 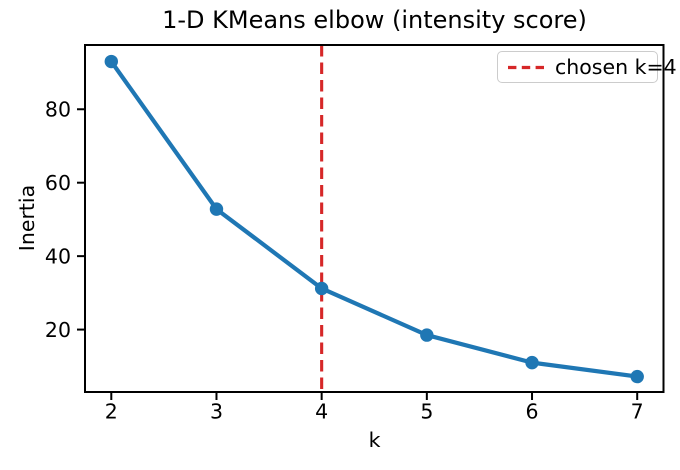 What do you see at coordinates (426, 412) in the screenshot?
I see `x-tick-label: 5` at bounding box center [426, 412].